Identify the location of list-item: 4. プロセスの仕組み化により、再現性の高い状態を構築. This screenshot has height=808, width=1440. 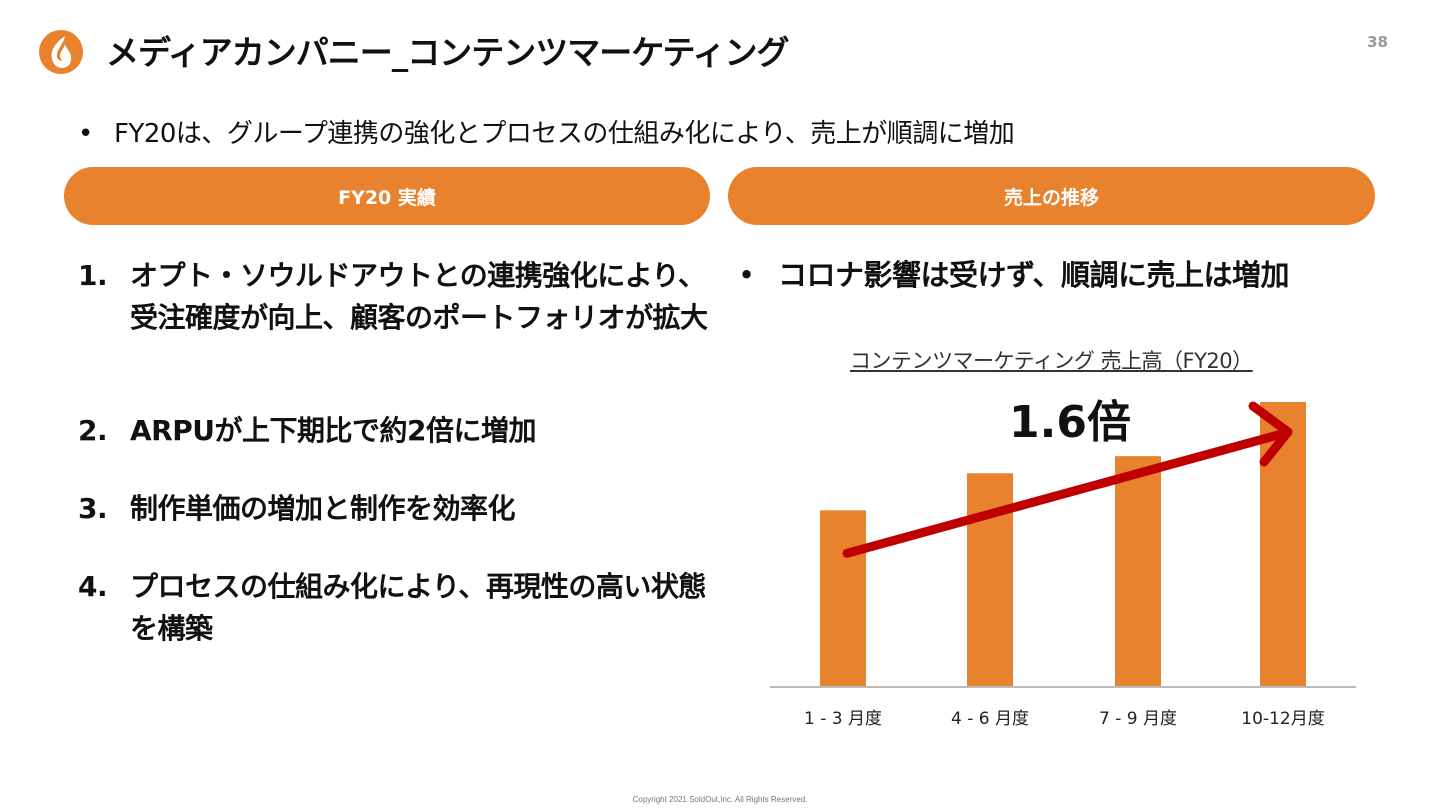
(398, 608).